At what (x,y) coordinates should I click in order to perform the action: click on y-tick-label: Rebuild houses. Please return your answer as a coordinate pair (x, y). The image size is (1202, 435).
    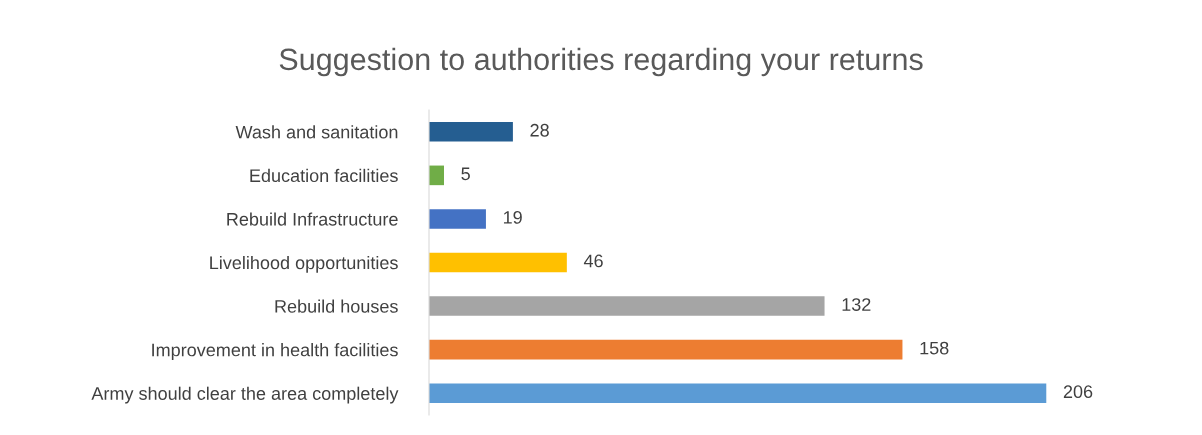
    Looking at the image, I should click on (336, 306).